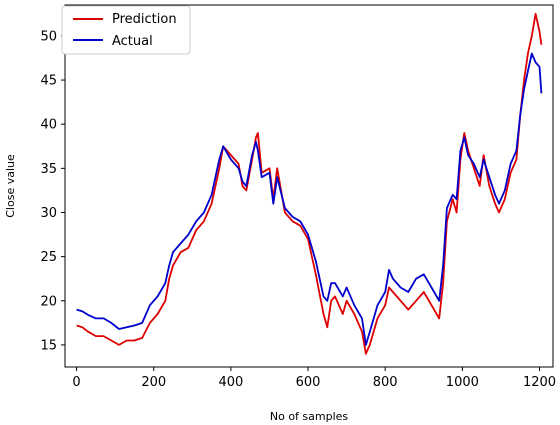 The height and width of the screenshot is (425, 560). Describe the element at coordinates (230, 382) in the screenshot. I see `x-tick-label: 400` at that location.